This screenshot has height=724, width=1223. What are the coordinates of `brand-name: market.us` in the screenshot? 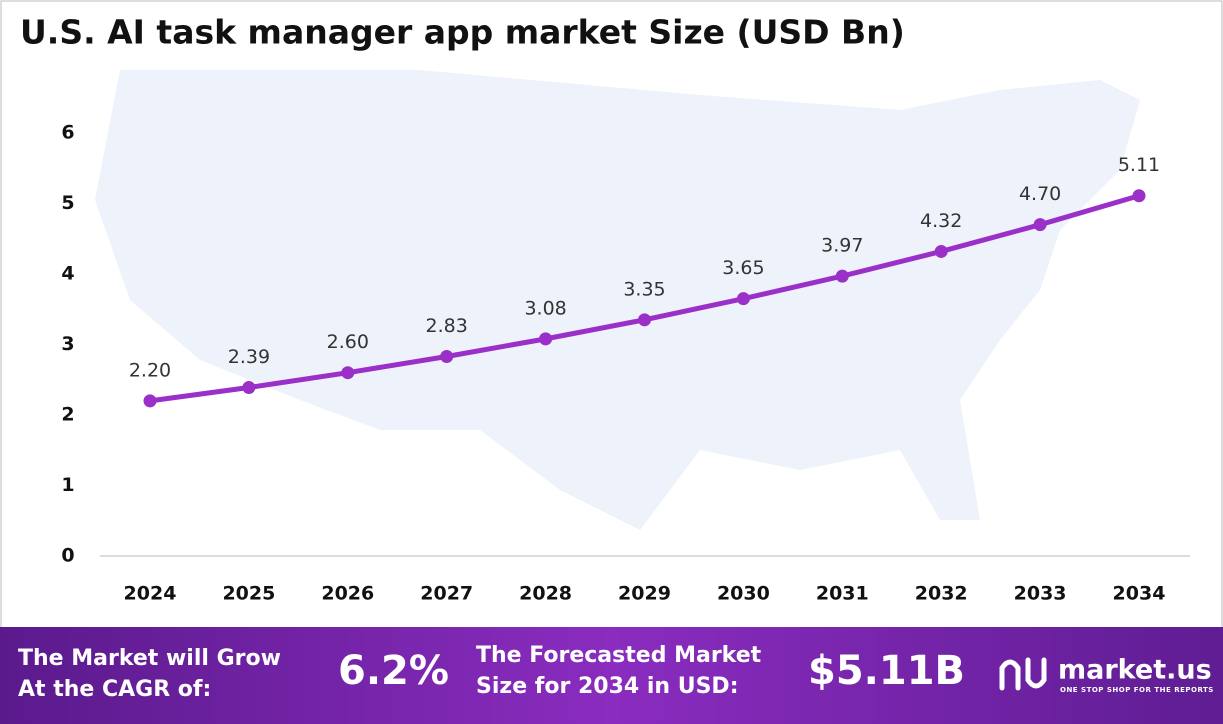 It's located at (1135, 670).